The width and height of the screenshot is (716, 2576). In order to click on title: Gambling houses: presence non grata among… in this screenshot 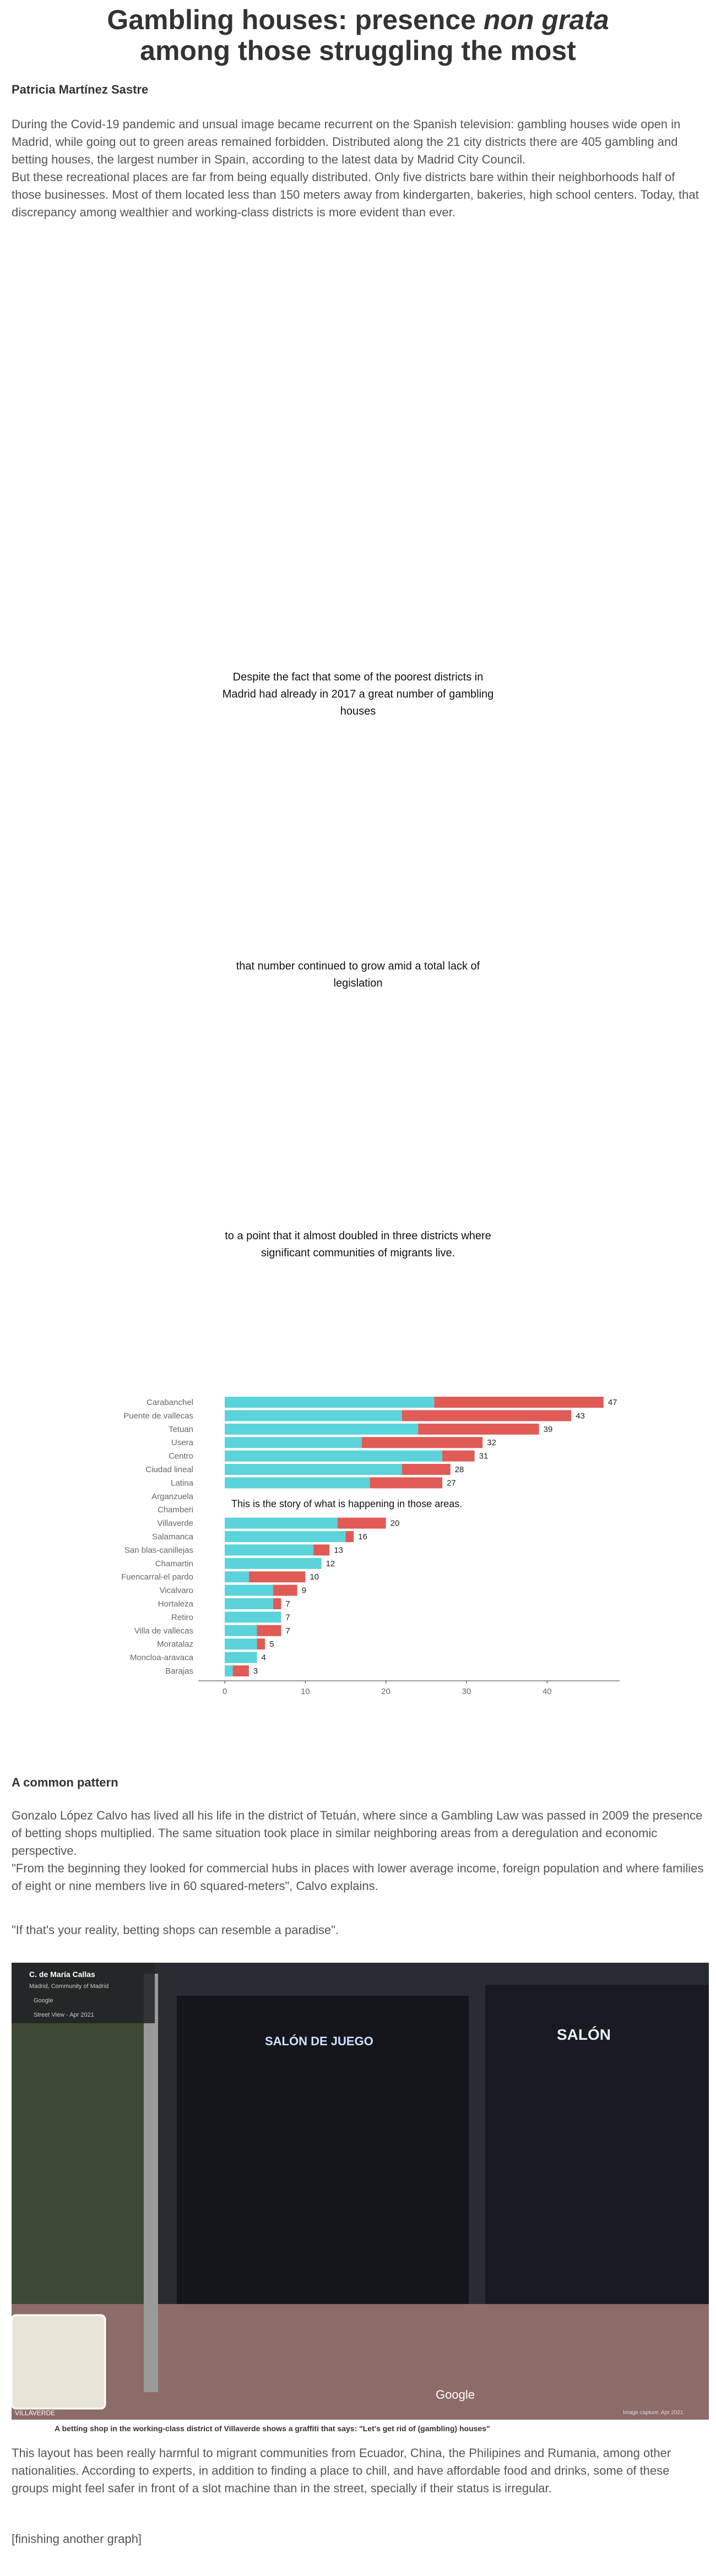, I will do `click(358, 35)`.